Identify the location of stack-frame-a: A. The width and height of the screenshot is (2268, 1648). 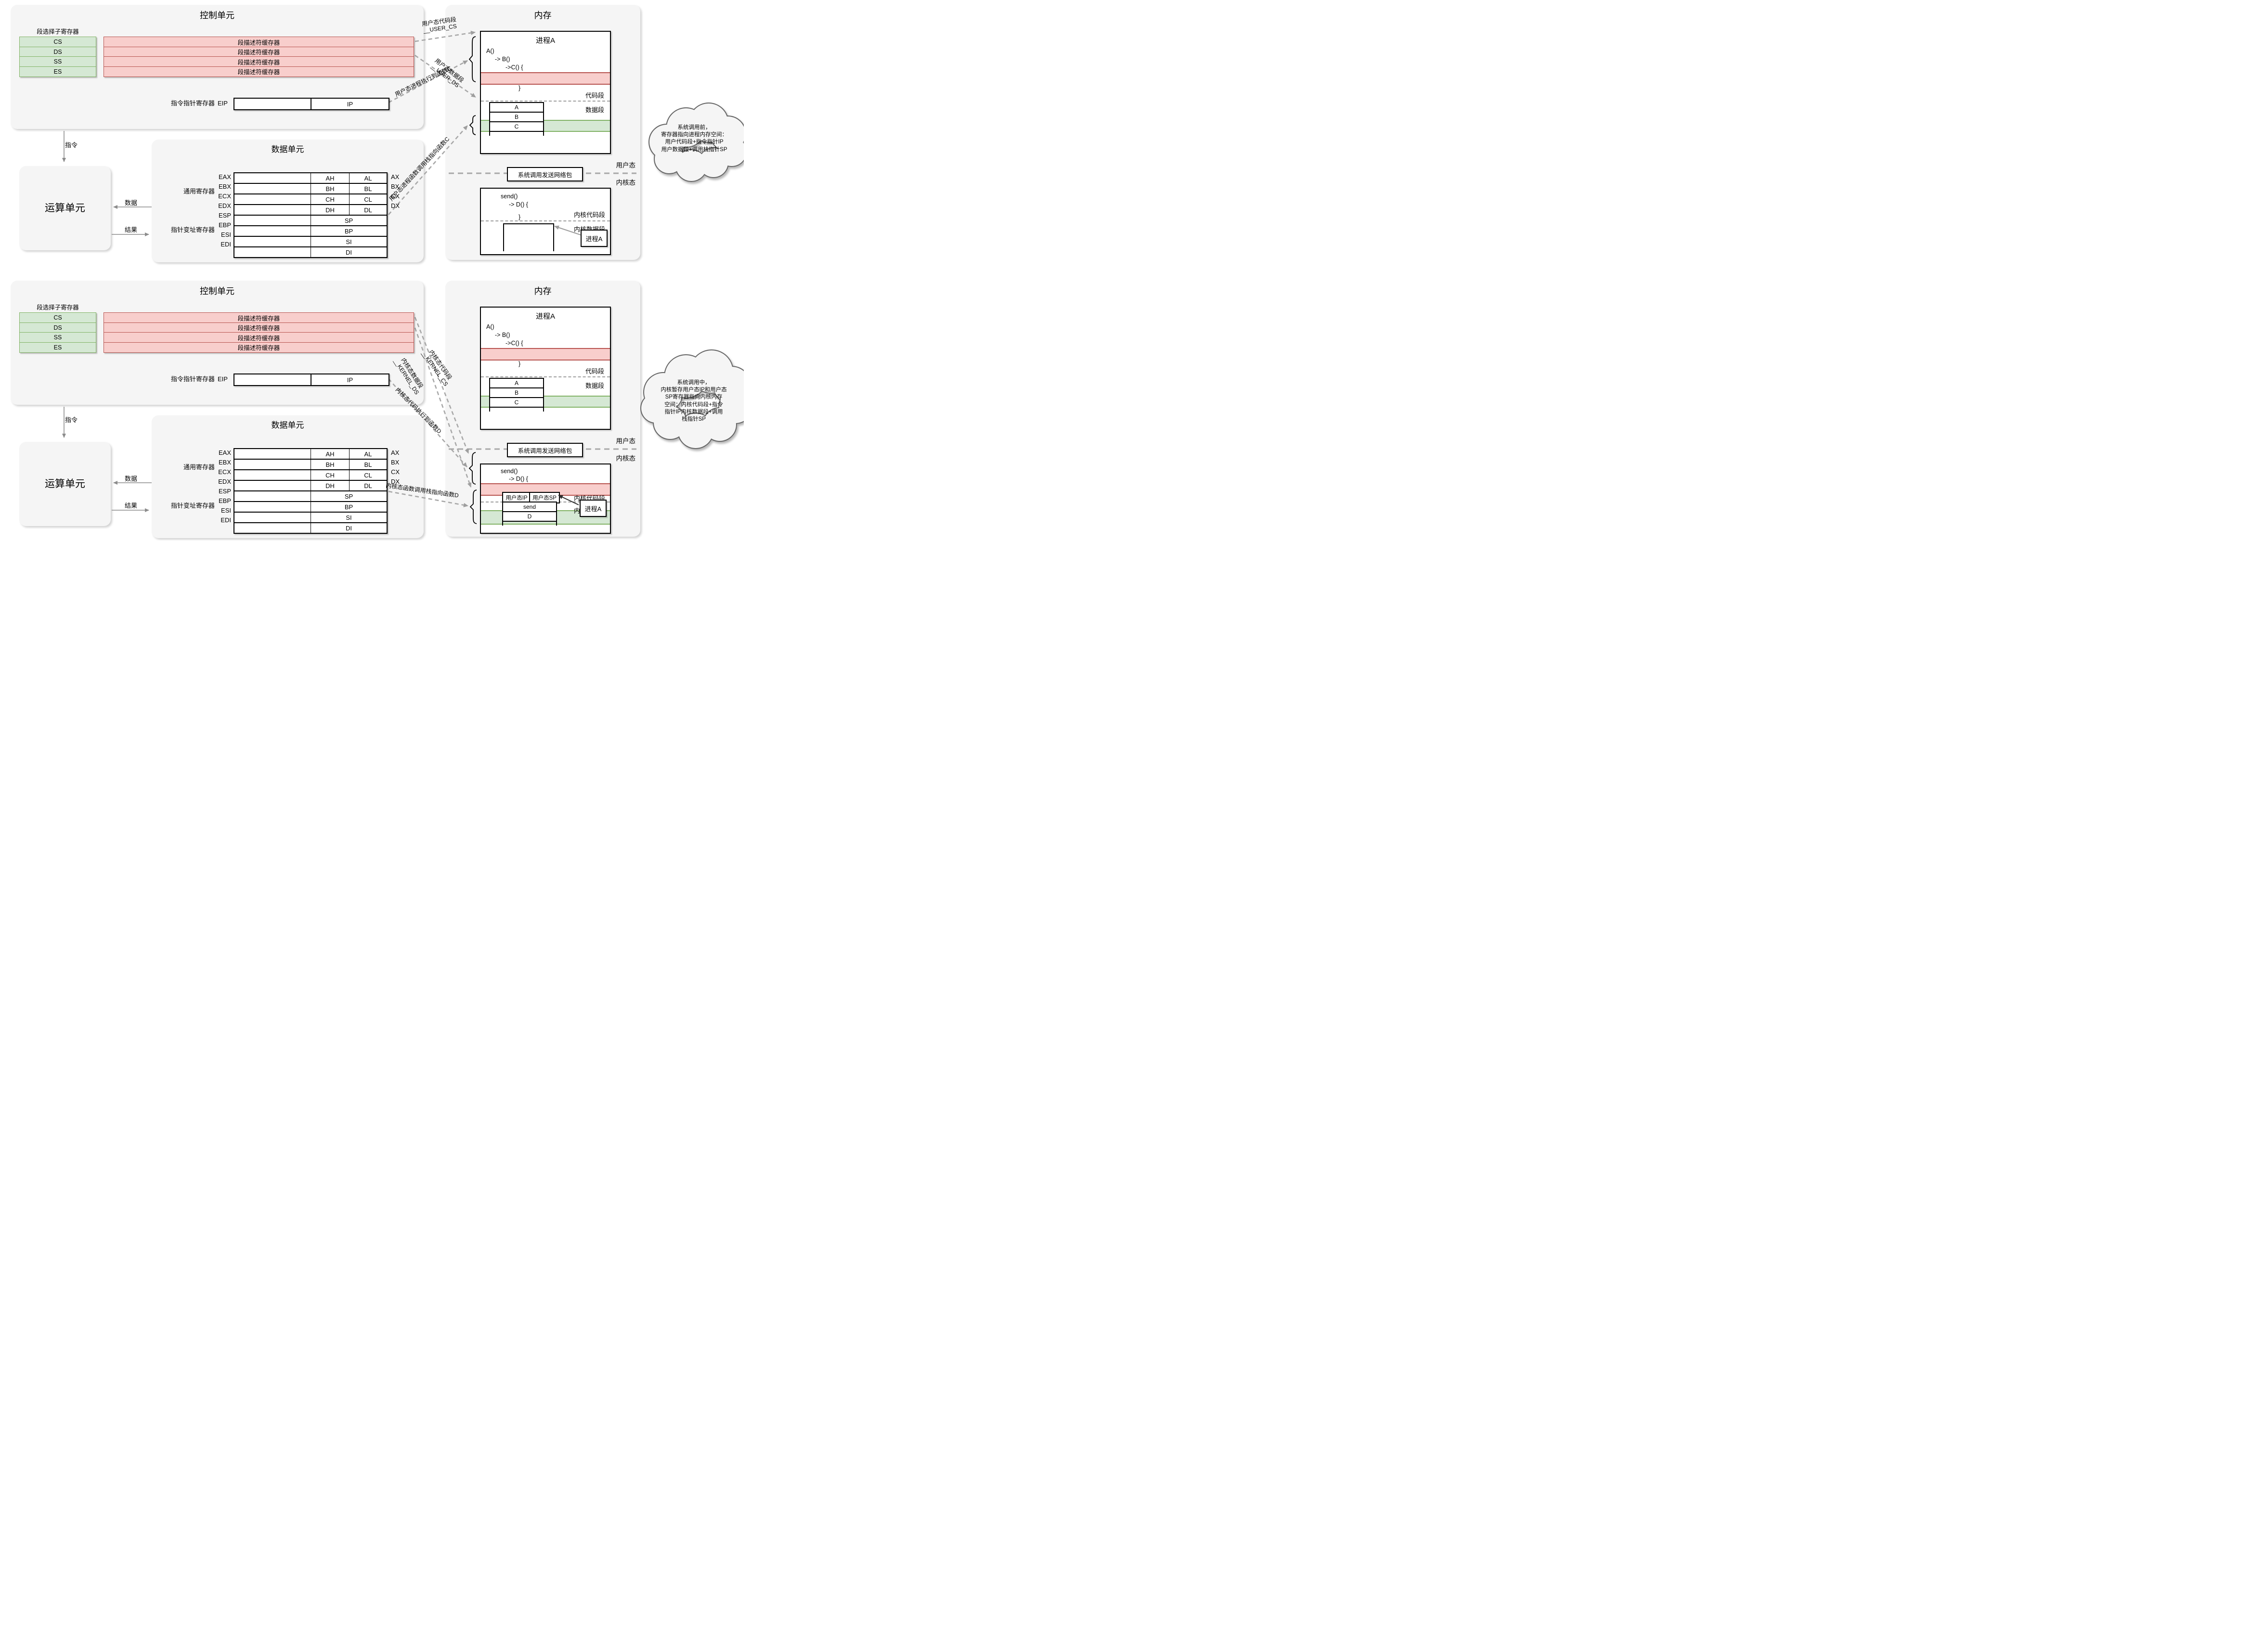
(516, 107).